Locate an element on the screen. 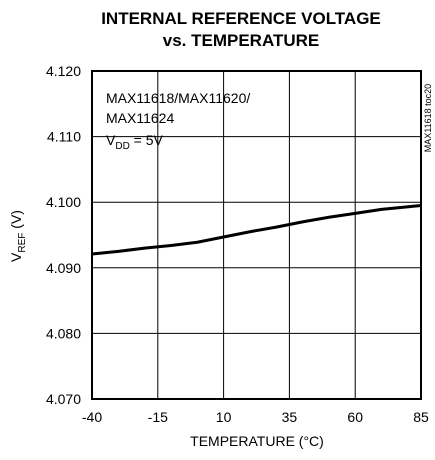 The width and height of the screenshot is (435, 460). annotation-line-1: MAX11618/MAX11620/ is located at coordinates (178, 98).